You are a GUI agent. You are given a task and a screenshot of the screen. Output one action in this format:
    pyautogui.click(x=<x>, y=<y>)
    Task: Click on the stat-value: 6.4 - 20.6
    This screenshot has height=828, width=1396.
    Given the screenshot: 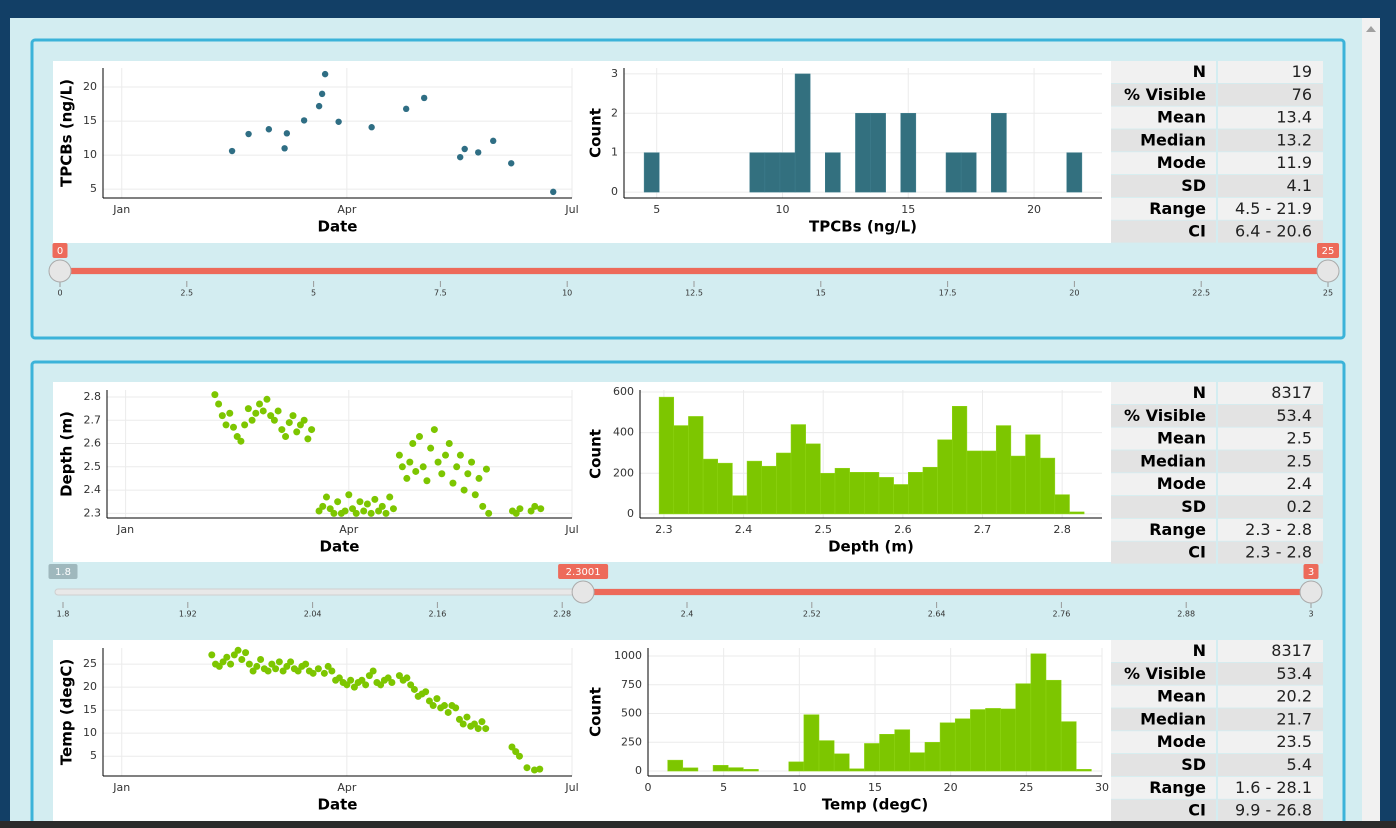 What is the action you would take?
    pyautogui.click(x=1273, y=231)
    